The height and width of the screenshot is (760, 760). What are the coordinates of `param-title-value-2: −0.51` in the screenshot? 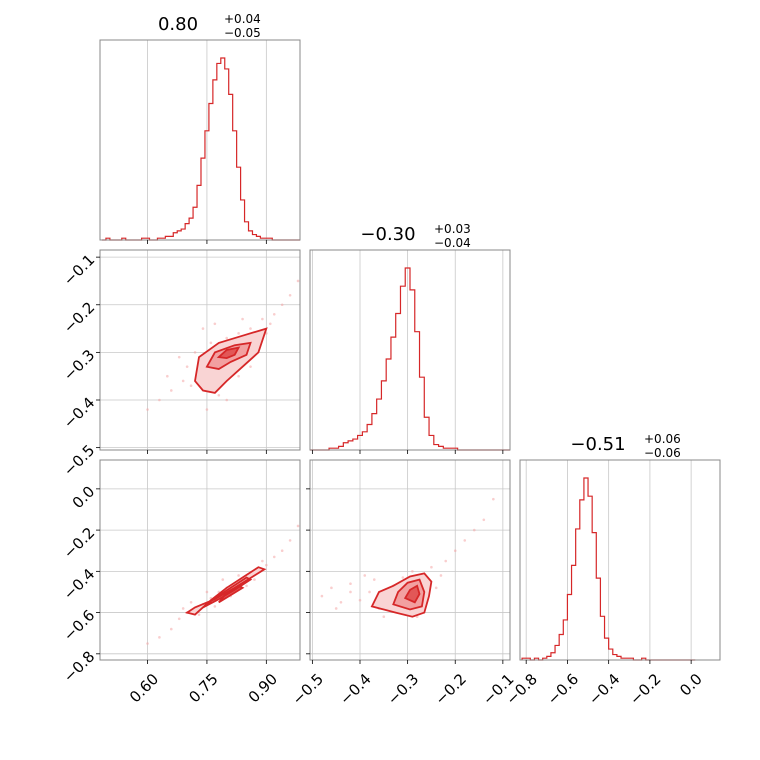 It's located at (597, 444).